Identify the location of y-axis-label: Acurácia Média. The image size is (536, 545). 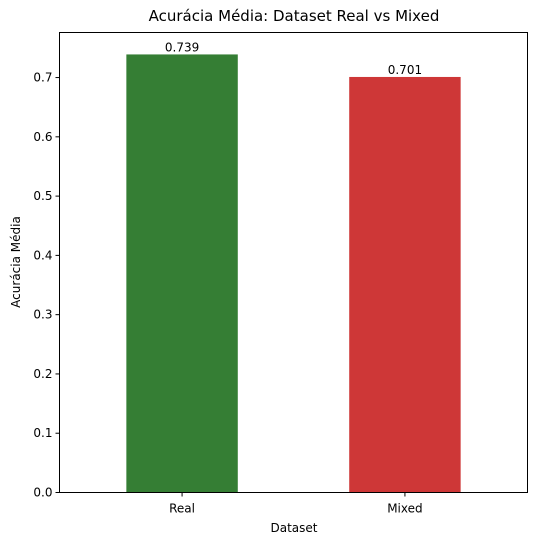
(16, 262).